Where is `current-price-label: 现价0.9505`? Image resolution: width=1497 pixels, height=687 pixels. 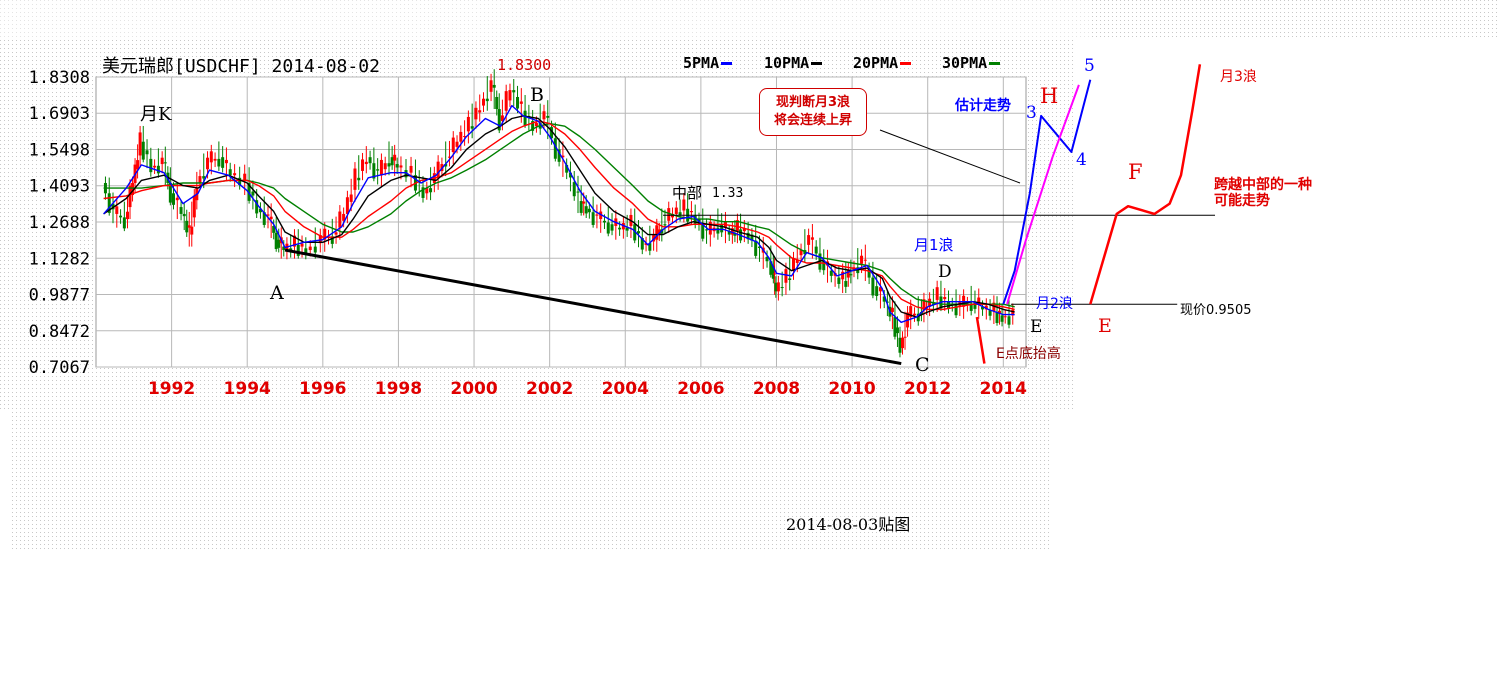
current-price-label: 现价0.9505 is located at coordinates (1216, 310).